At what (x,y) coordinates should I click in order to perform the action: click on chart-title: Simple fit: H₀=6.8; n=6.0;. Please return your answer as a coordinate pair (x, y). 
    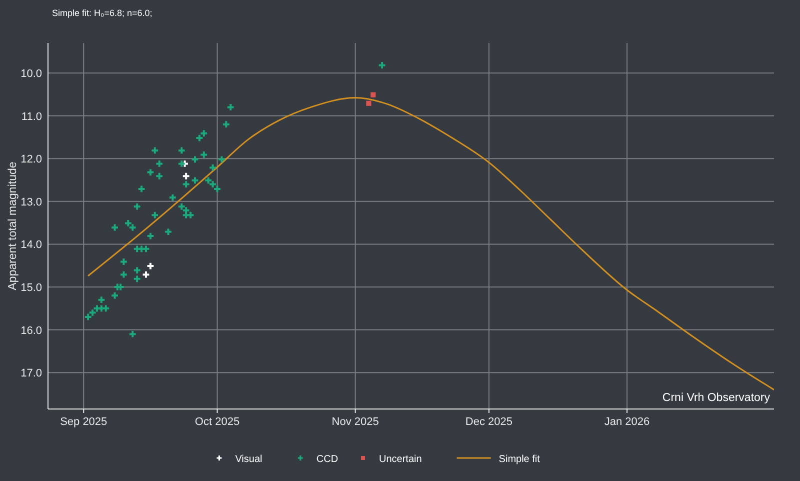
    Looking at the image, I should click on (102, 13).